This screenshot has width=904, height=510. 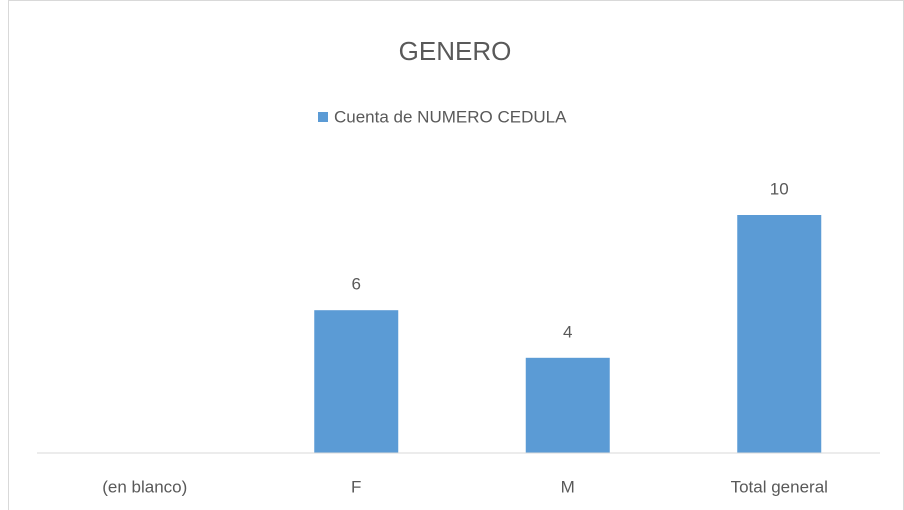 I want to click on x-tick-label: M, so click(x=568, y=486).